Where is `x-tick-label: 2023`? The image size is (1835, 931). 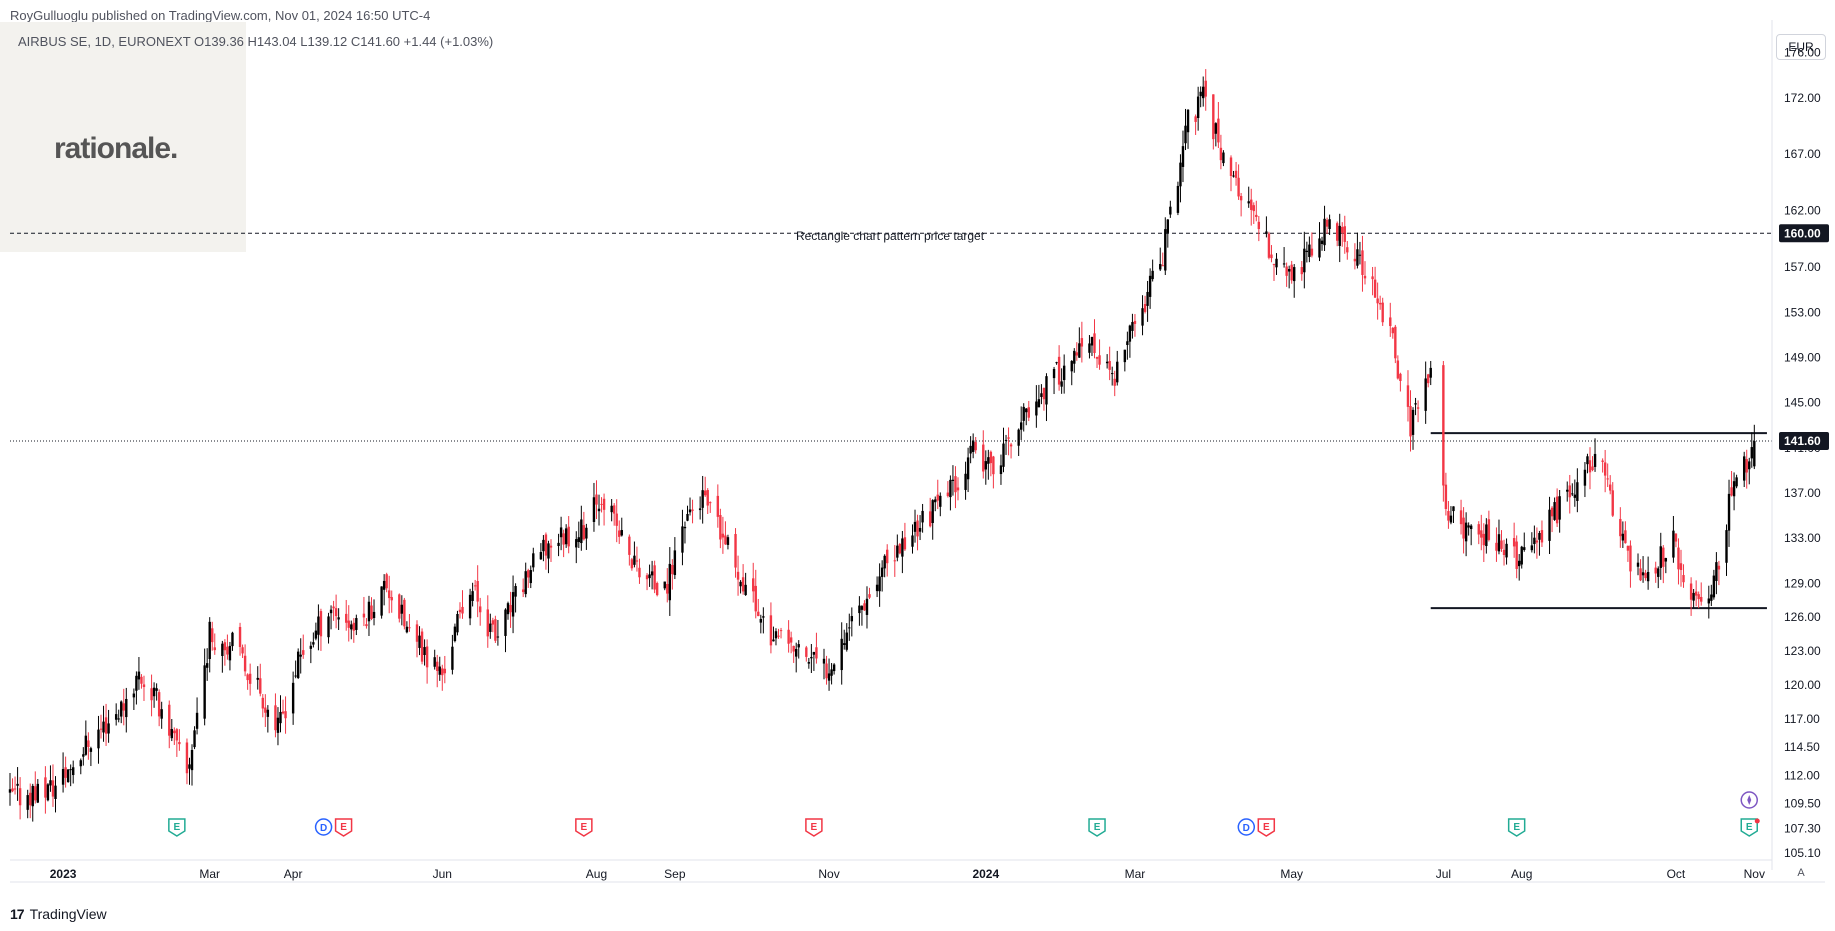
x-tick-label: 2023 is located at coordinates (63, 874).